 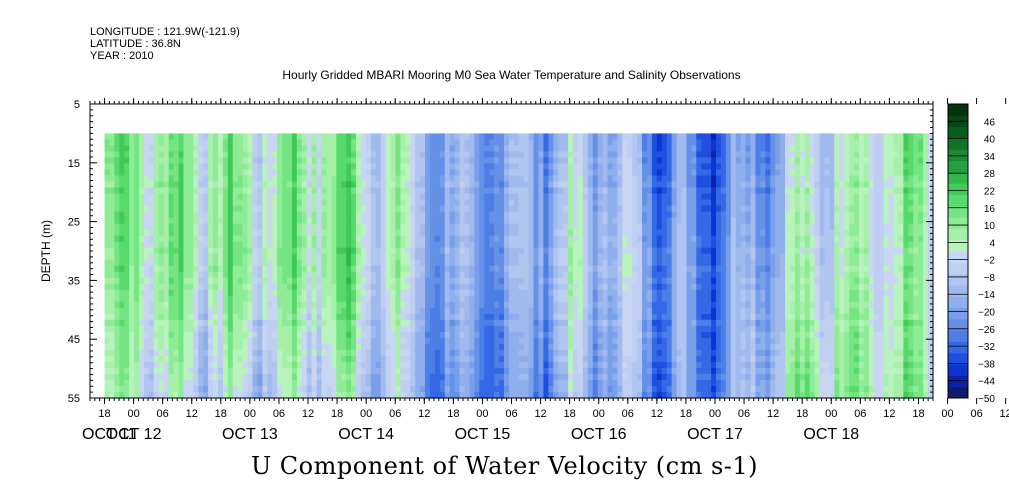 What do you see at coordinates (122, 56) in the screenshot?
I see `year-label: YEAR : 2010` at bounding box center [122, 56].